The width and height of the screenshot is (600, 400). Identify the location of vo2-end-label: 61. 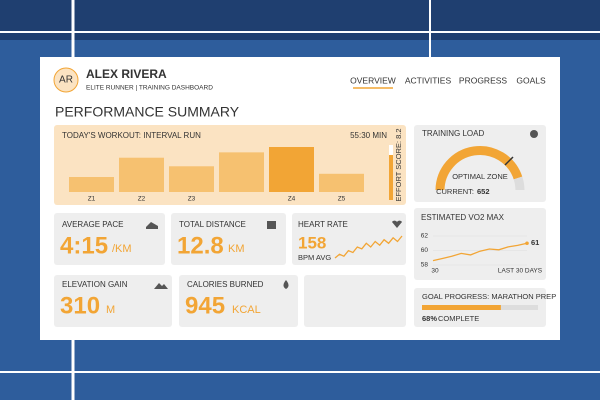
(535, 242).